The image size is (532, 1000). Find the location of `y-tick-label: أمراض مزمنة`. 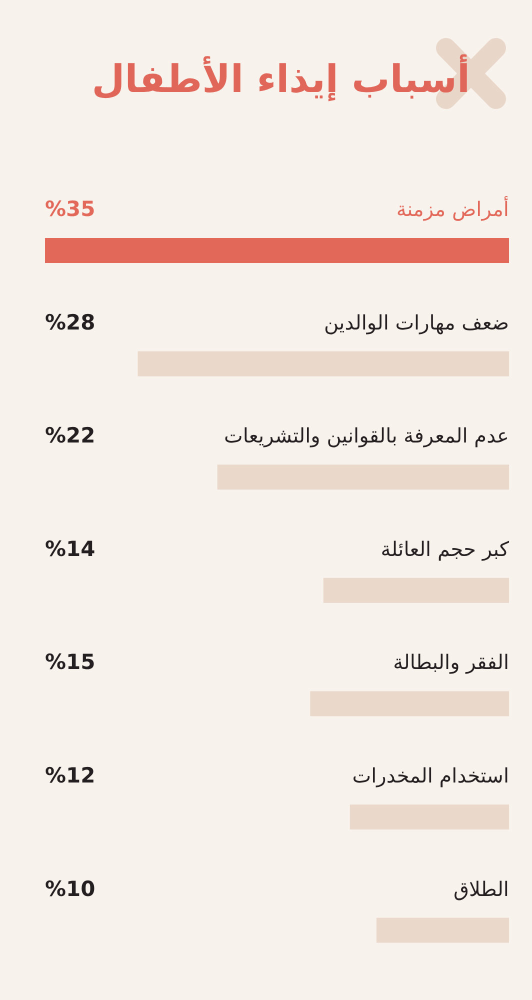

y-tick-label: أمراض مزمنة is located at coordinates (452, 208).